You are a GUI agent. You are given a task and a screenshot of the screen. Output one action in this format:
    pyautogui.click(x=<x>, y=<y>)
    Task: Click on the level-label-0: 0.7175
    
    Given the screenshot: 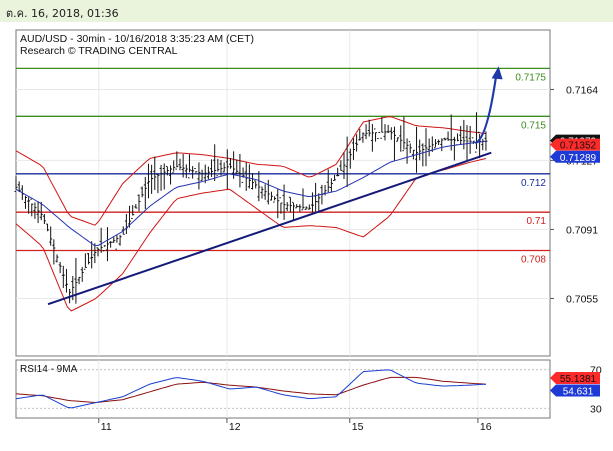 What is the action you would take?
    pyautogui.click(x=530, y=77)
    